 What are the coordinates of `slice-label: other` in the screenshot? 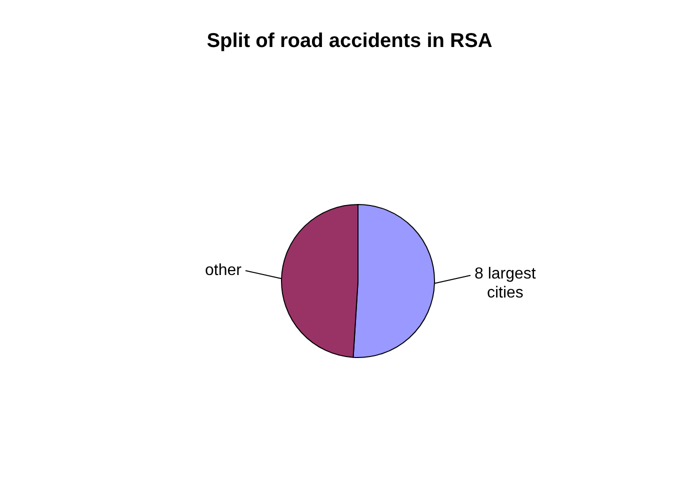 It's located at (223, 271).